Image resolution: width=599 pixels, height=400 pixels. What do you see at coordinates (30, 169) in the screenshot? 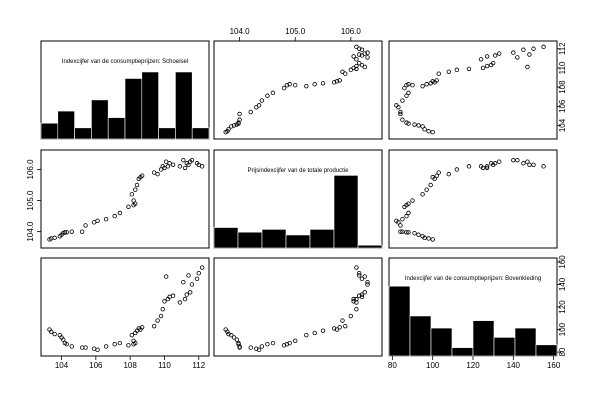
I see `left-axis-row1-ticklabel-2: 106.0` at bounding box center [30, 169].